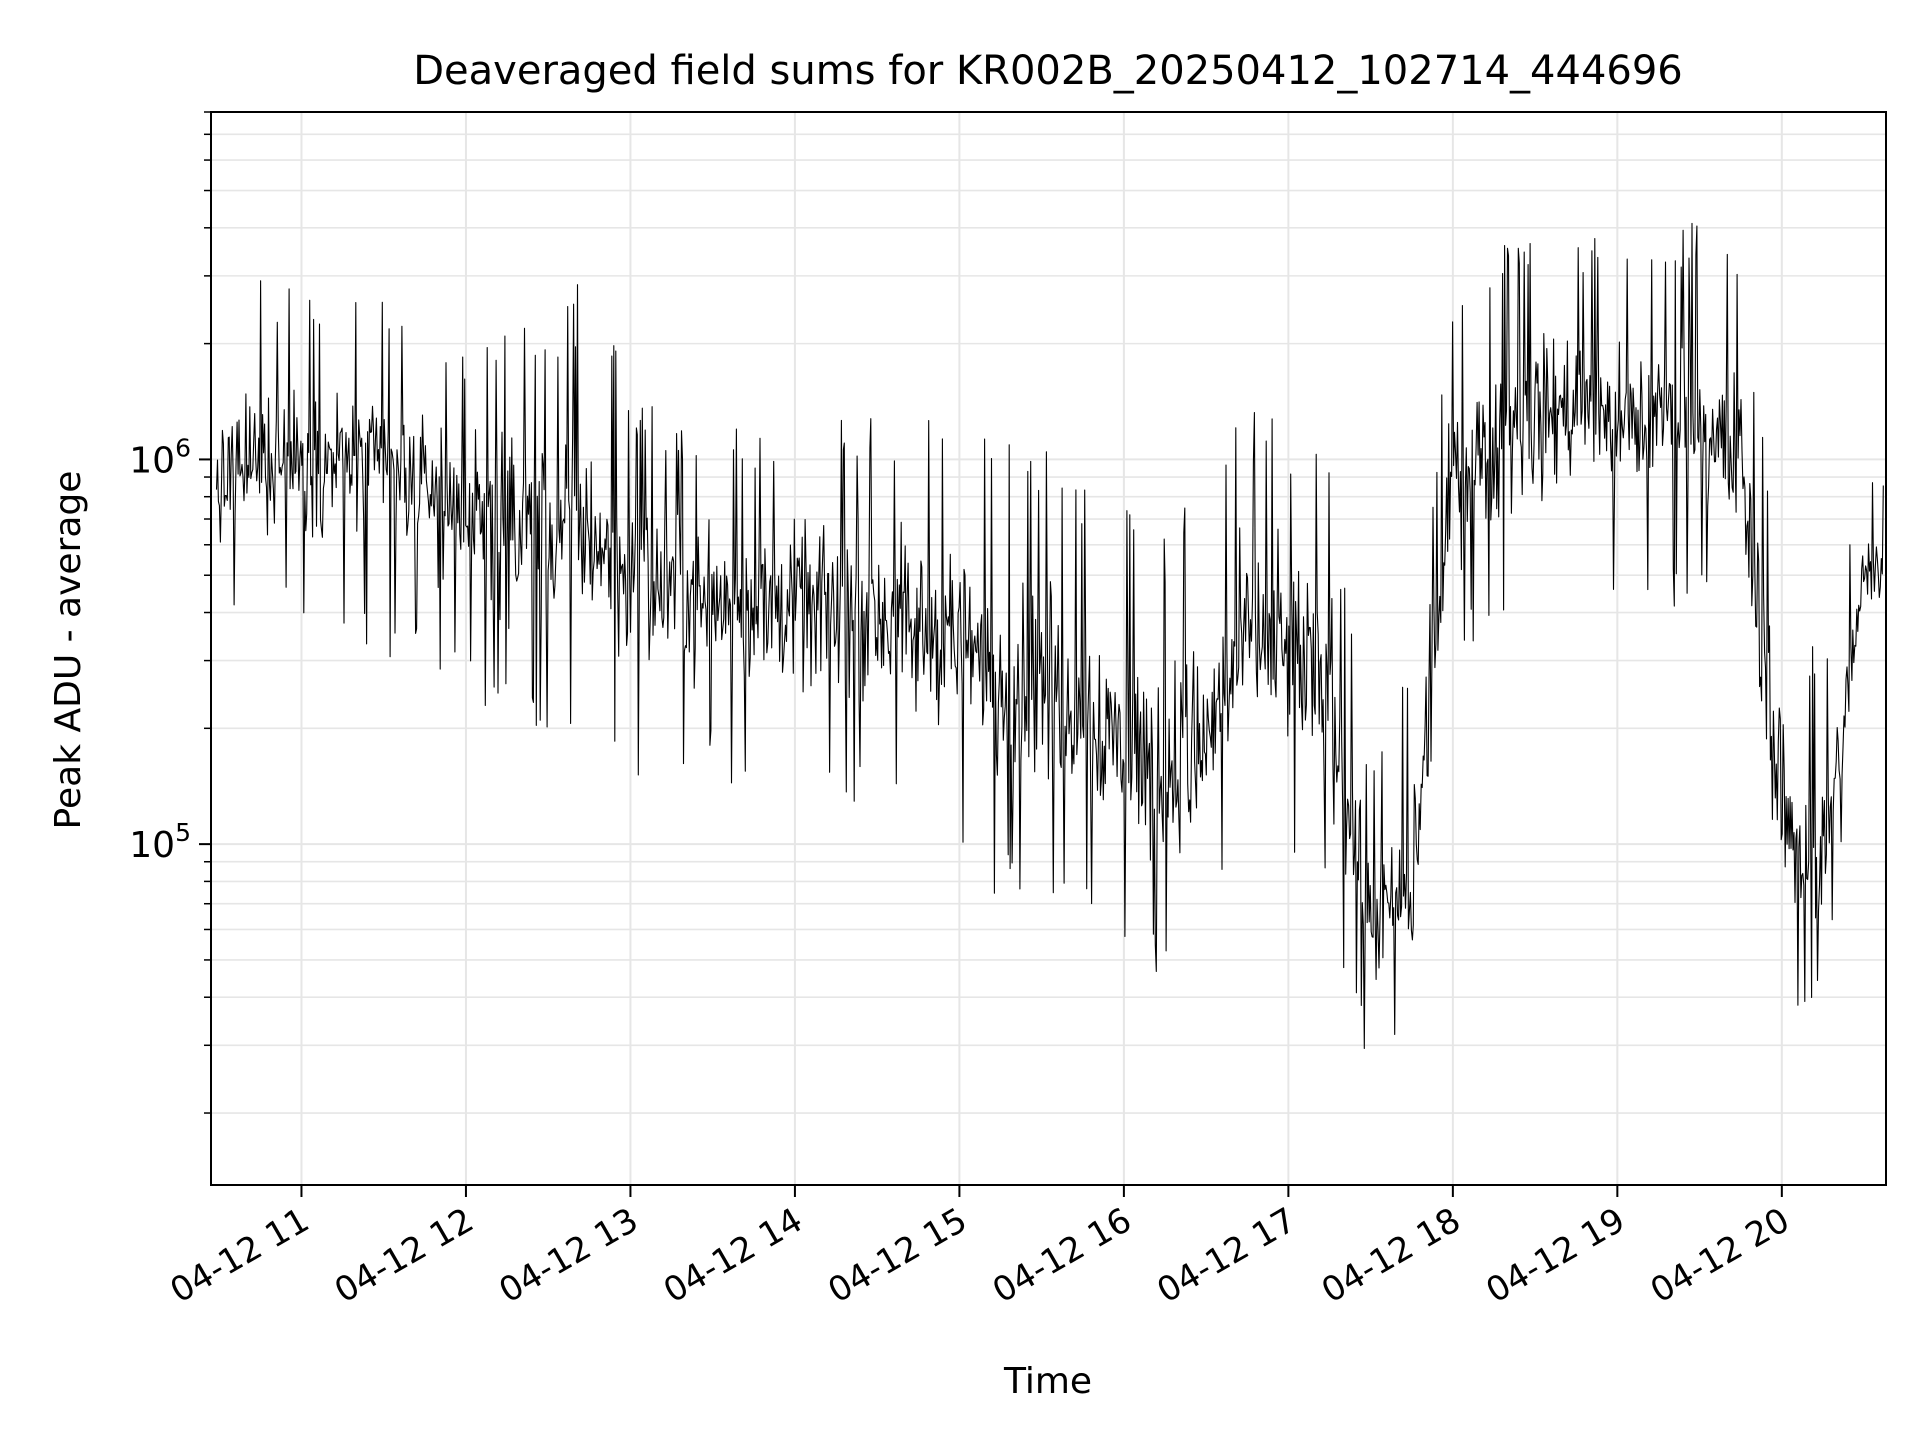 The width and height of the screenshot is (1920, 1440). Describe the element at coordinates (160, 842) in the screenshot. I see `y-tick-label: 10⁵` at that location.